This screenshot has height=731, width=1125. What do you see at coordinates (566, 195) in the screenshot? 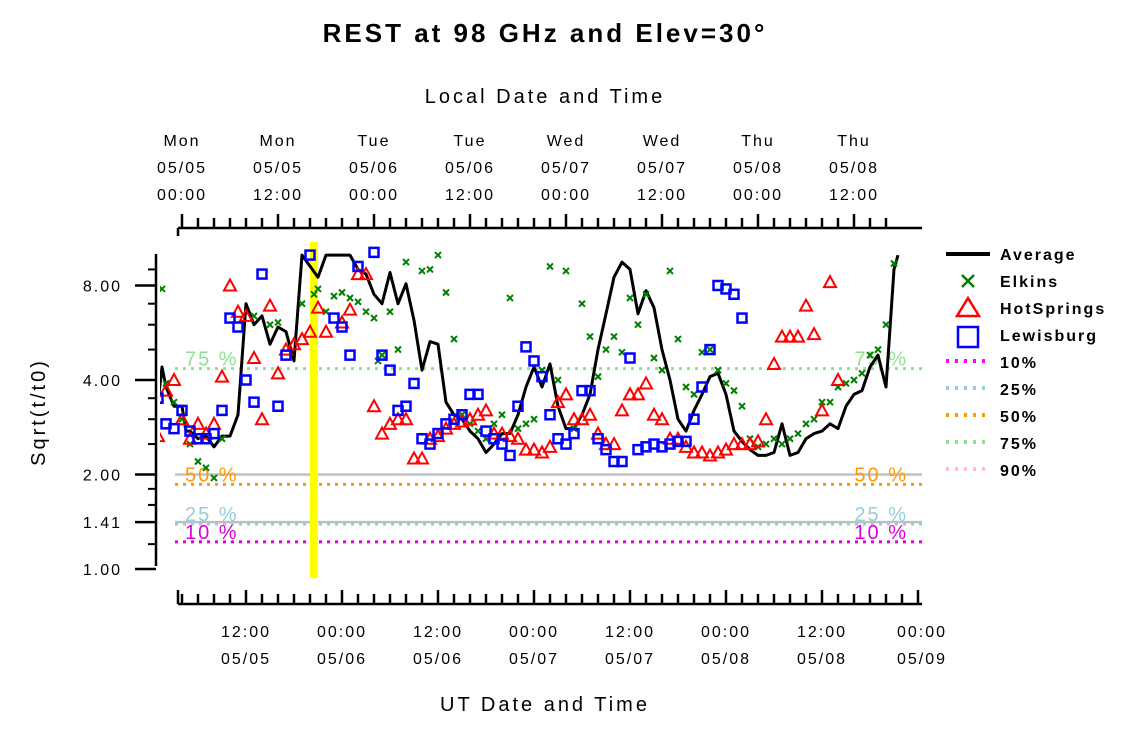
I see `top-tick-time-4: 00:00` at bounding box center [566, 195].